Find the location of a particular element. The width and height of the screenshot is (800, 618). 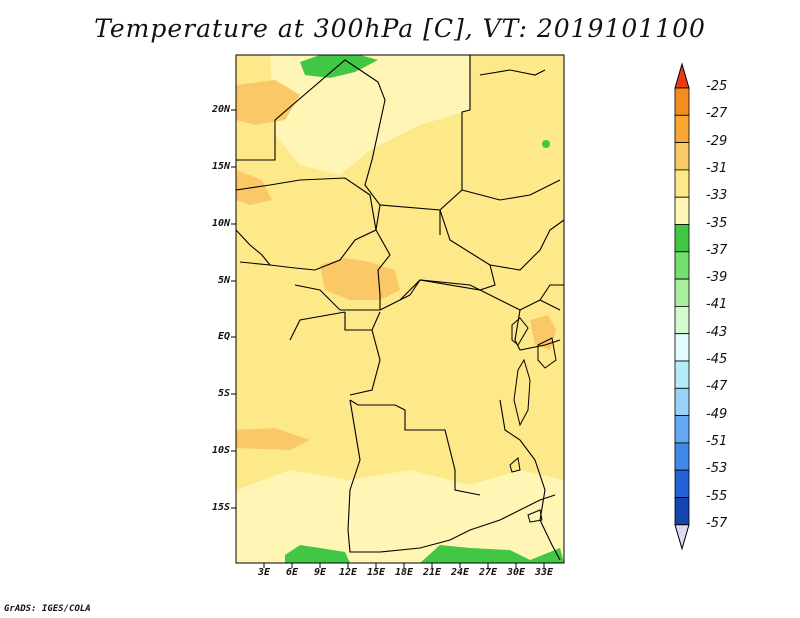

longitude-label: 27E is located at coordinates (488, 572).